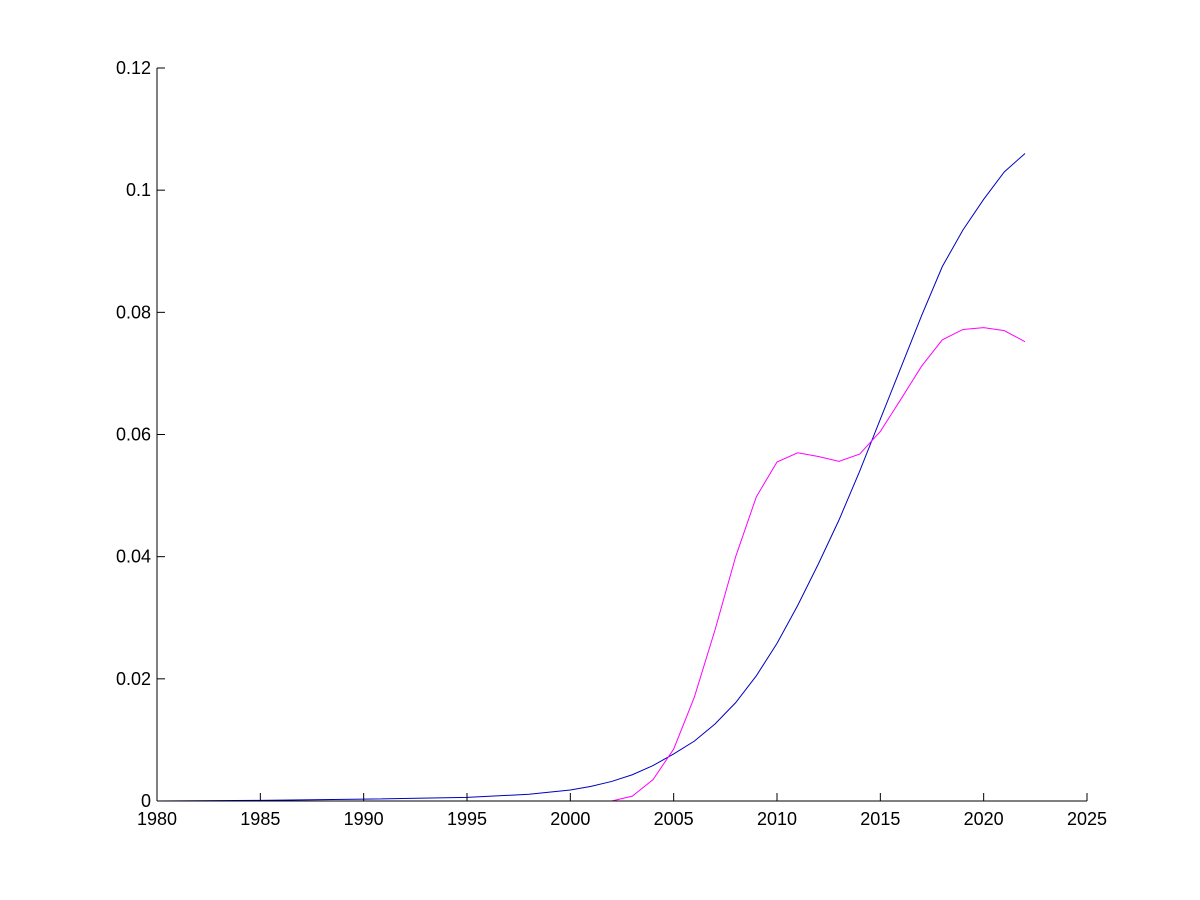 The width and height of the screenshot is (1200, 900). What do you see at coordinates (674, 819) in the screenshot?
I see `x-tick-label: 2005` at bounding box center [674, 819].